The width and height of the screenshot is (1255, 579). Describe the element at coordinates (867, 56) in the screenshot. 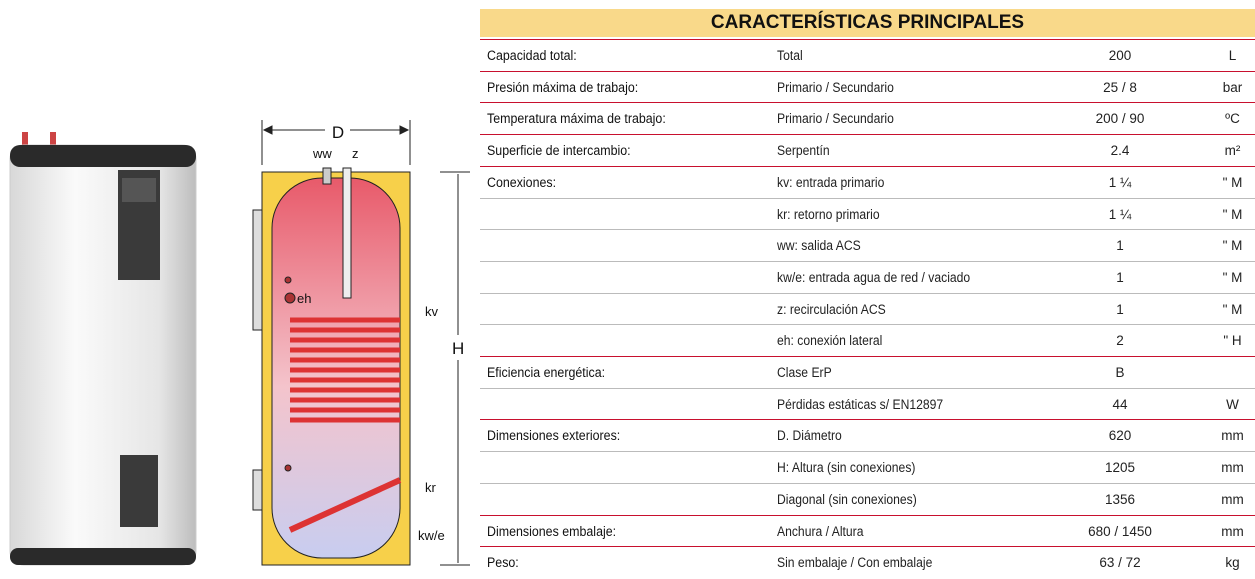

I see `table-row: Capacidad total: Total 200 L` at that location.